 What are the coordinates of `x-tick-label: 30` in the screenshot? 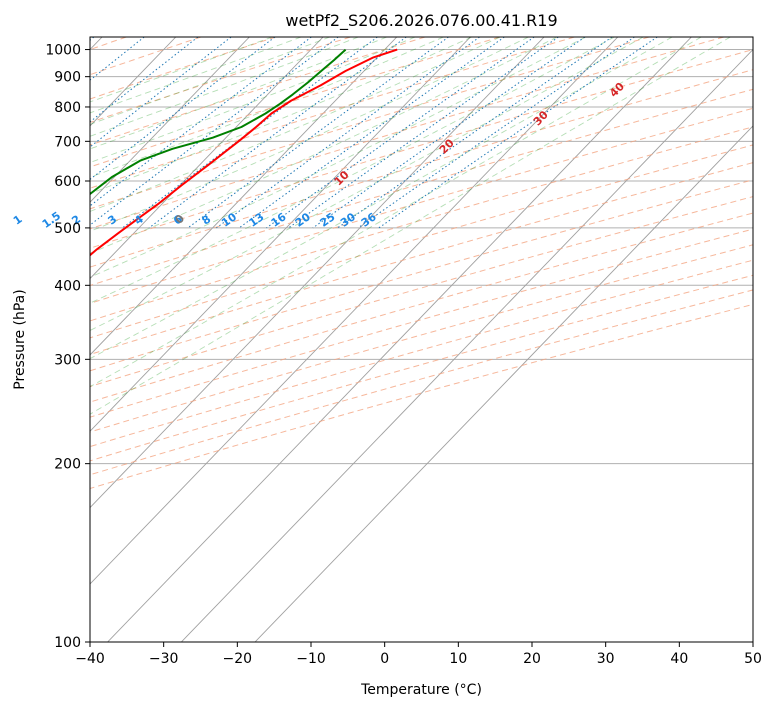 It's located at (606, 659).